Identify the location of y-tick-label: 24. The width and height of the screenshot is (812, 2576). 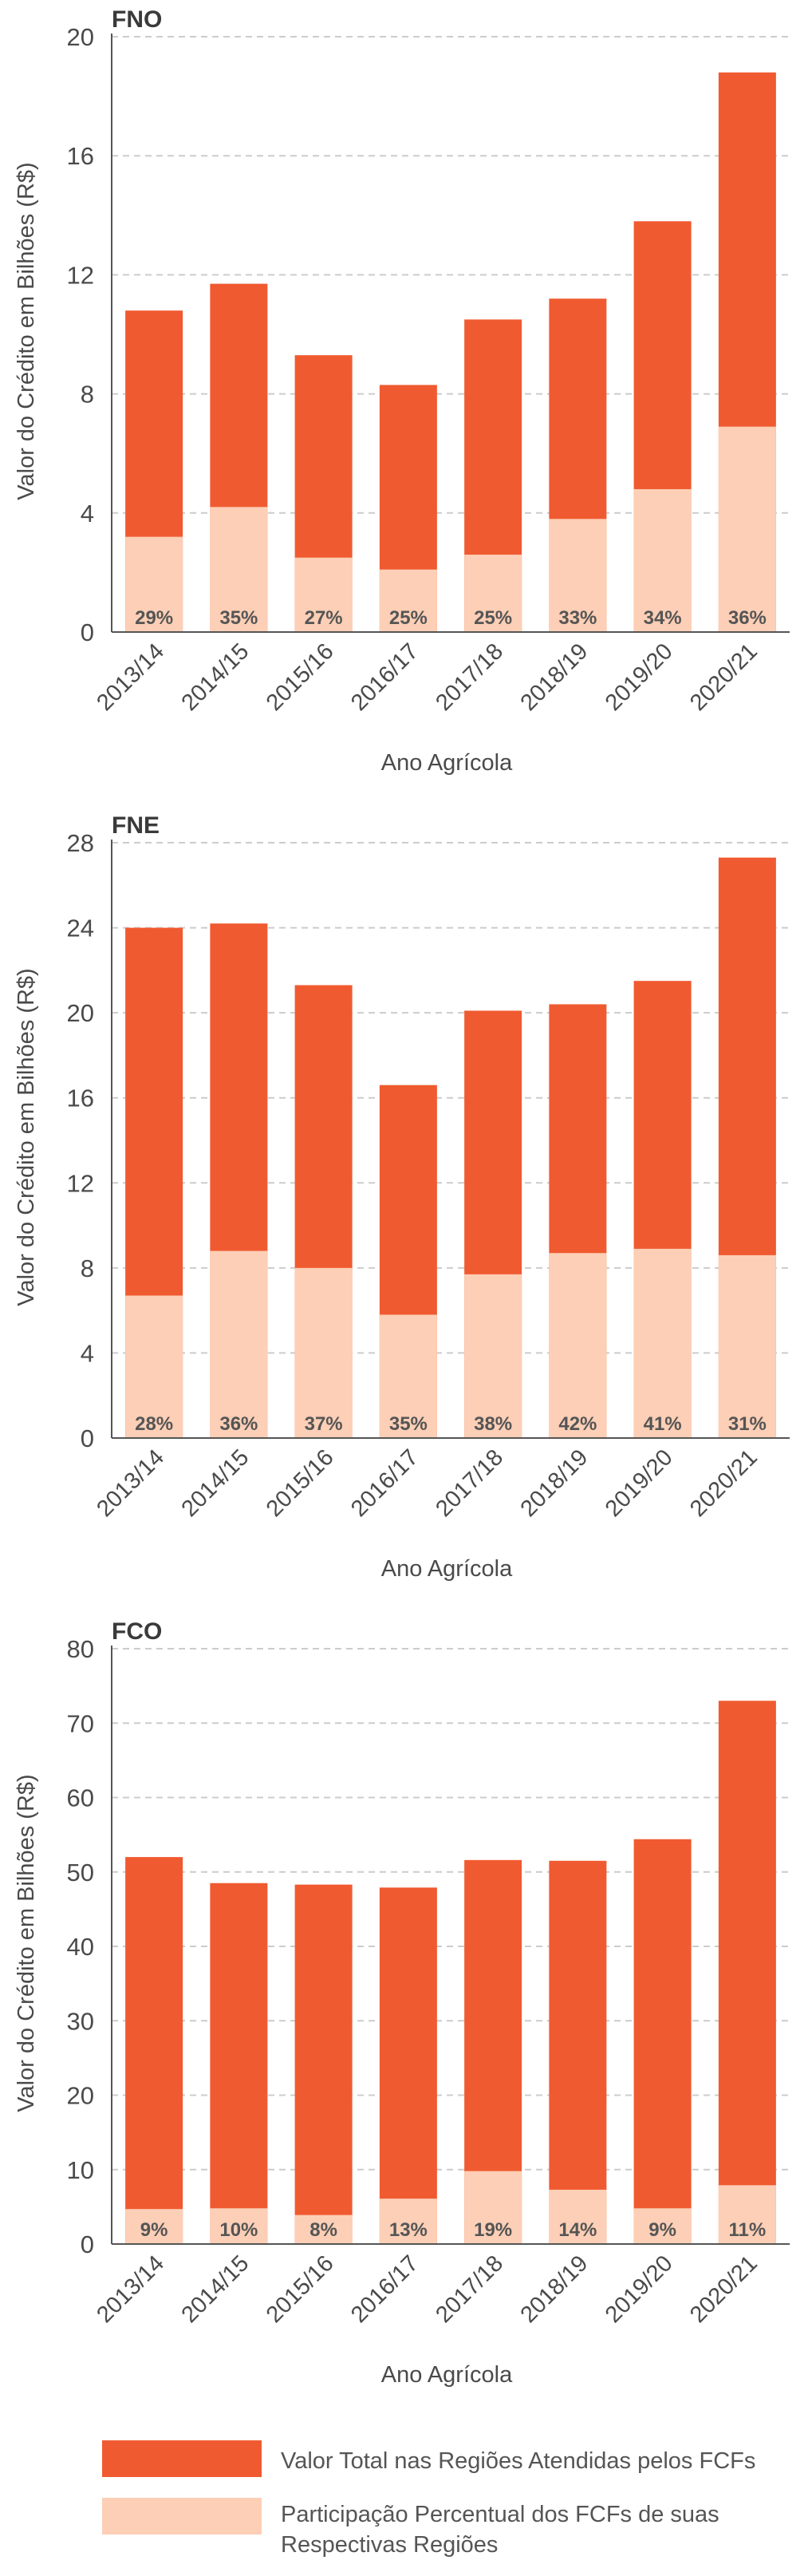
(81, 928).